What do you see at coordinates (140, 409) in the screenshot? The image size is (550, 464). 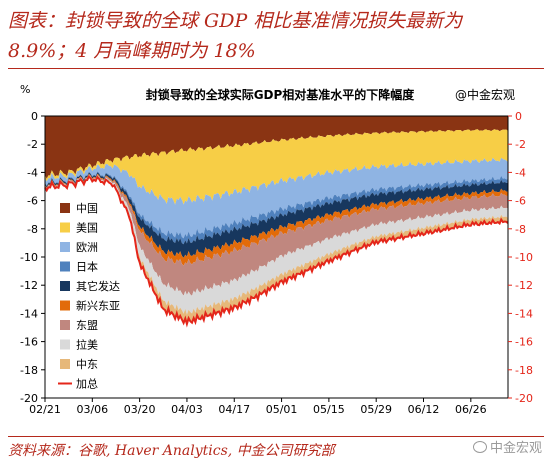 I see `x-tick-label: 03/20` at bounding box center [140, 409].